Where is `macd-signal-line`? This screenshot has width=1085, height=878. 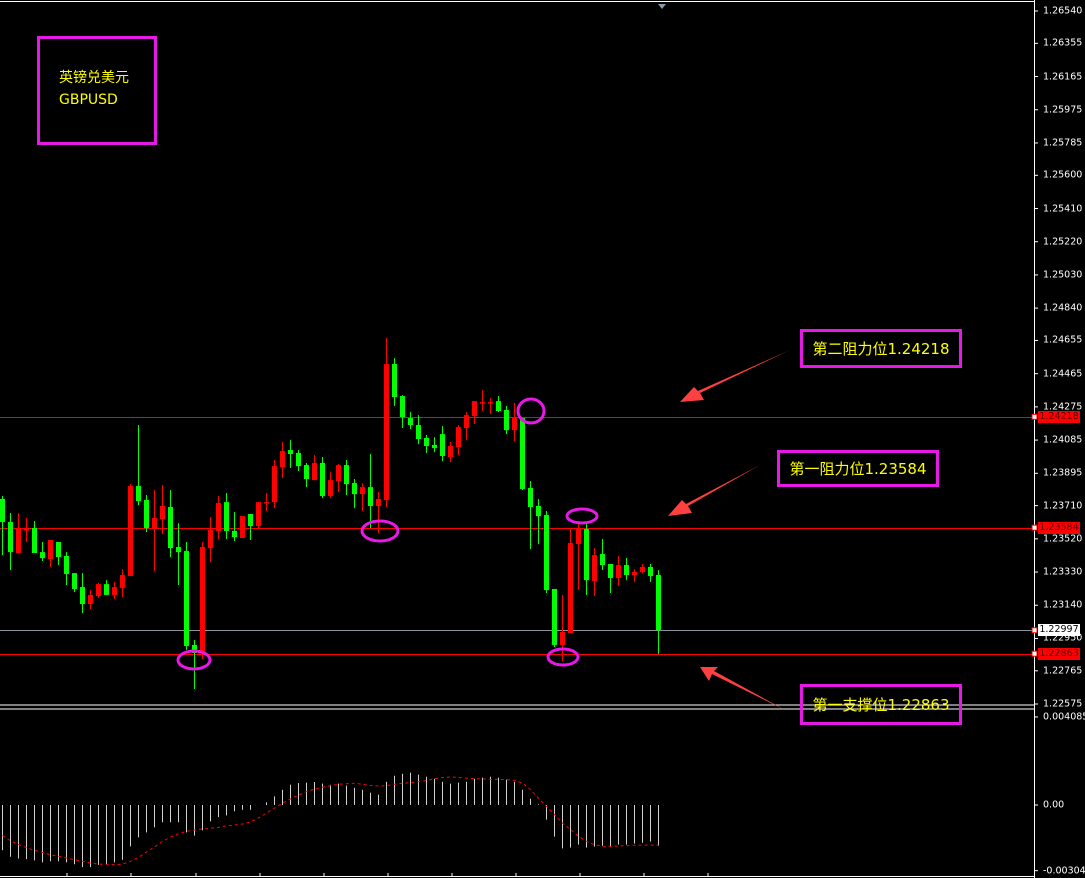
macd-signal-line is located at coordinates (330, 821).